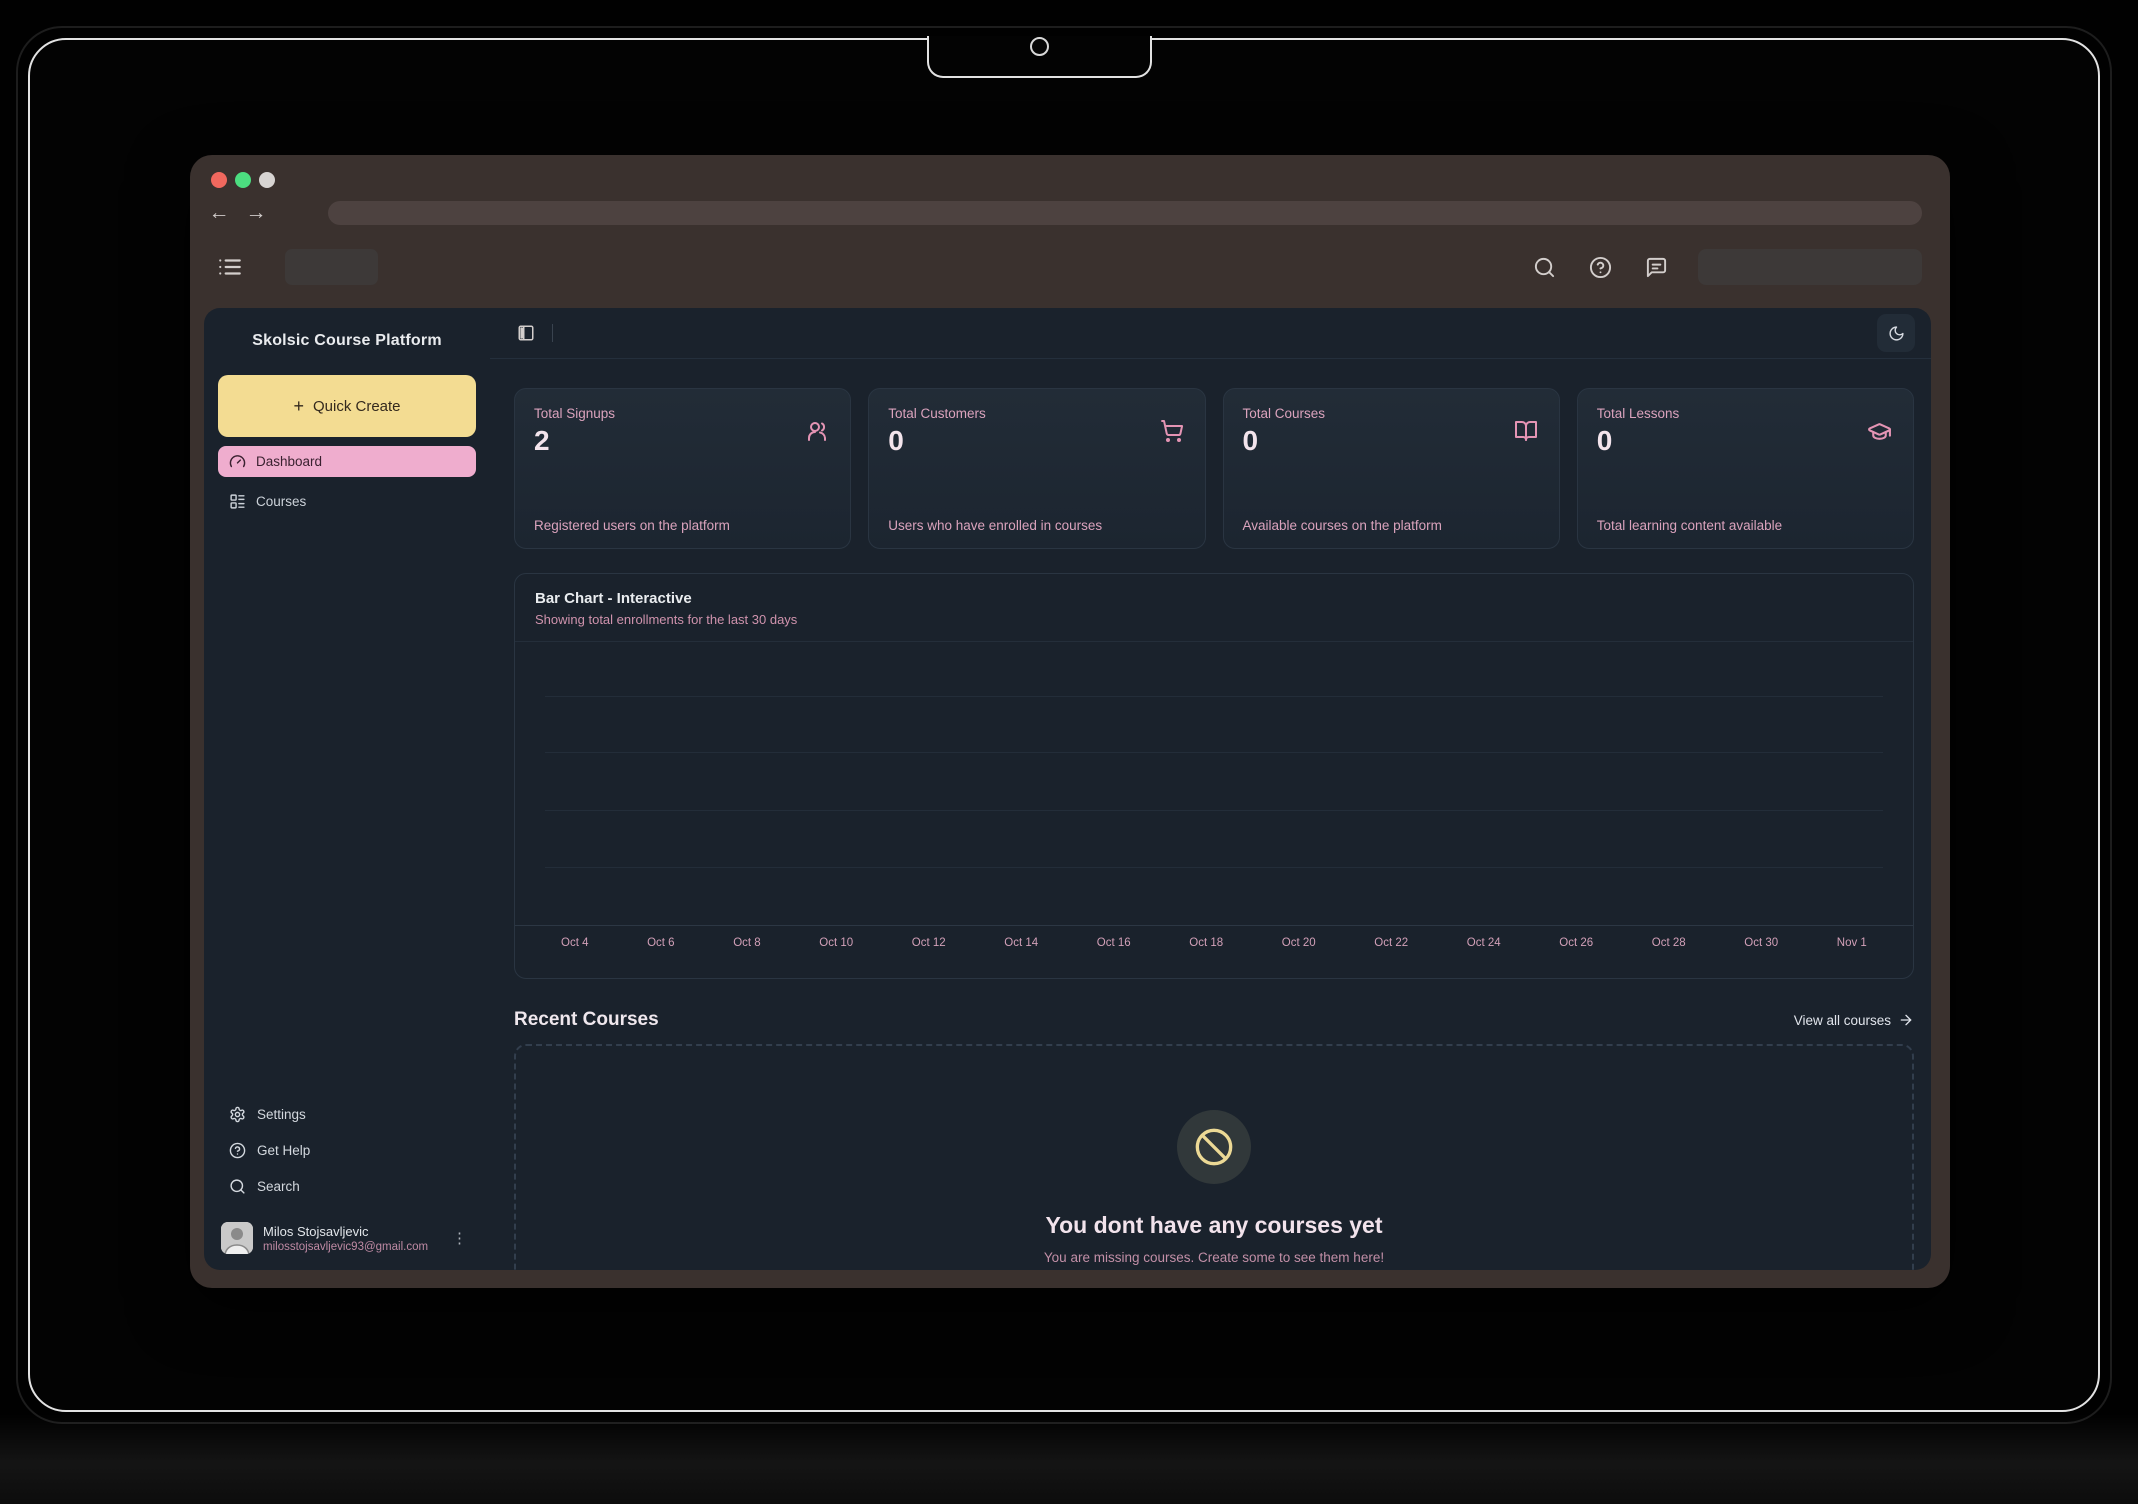 The image size is (2138, 1504). I want to click on user-name: Milos Stojsavljevic, so click(316, 1231).